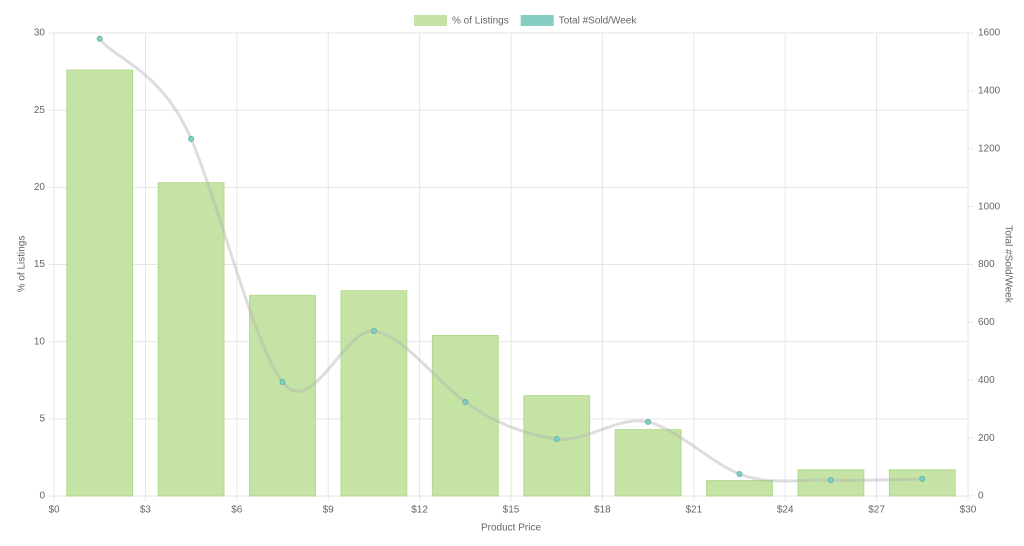  Describe the element at coordinates (693, 510) in the screenshot. I see `x-tick-label: $21` at that location.